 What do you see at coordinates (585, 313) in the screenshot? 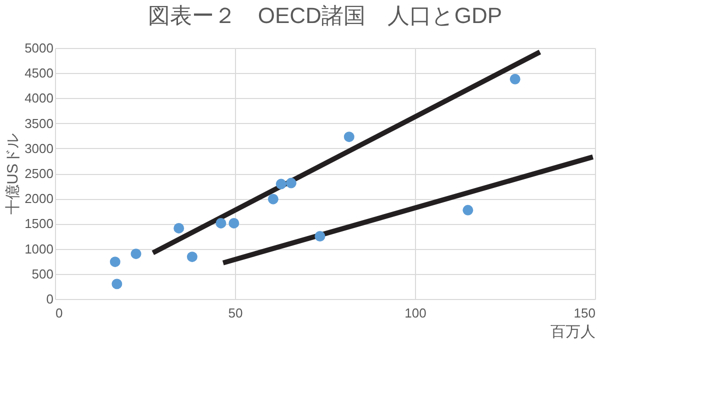
I see `x-tick-label: 150` at bounding box center [585, 313].